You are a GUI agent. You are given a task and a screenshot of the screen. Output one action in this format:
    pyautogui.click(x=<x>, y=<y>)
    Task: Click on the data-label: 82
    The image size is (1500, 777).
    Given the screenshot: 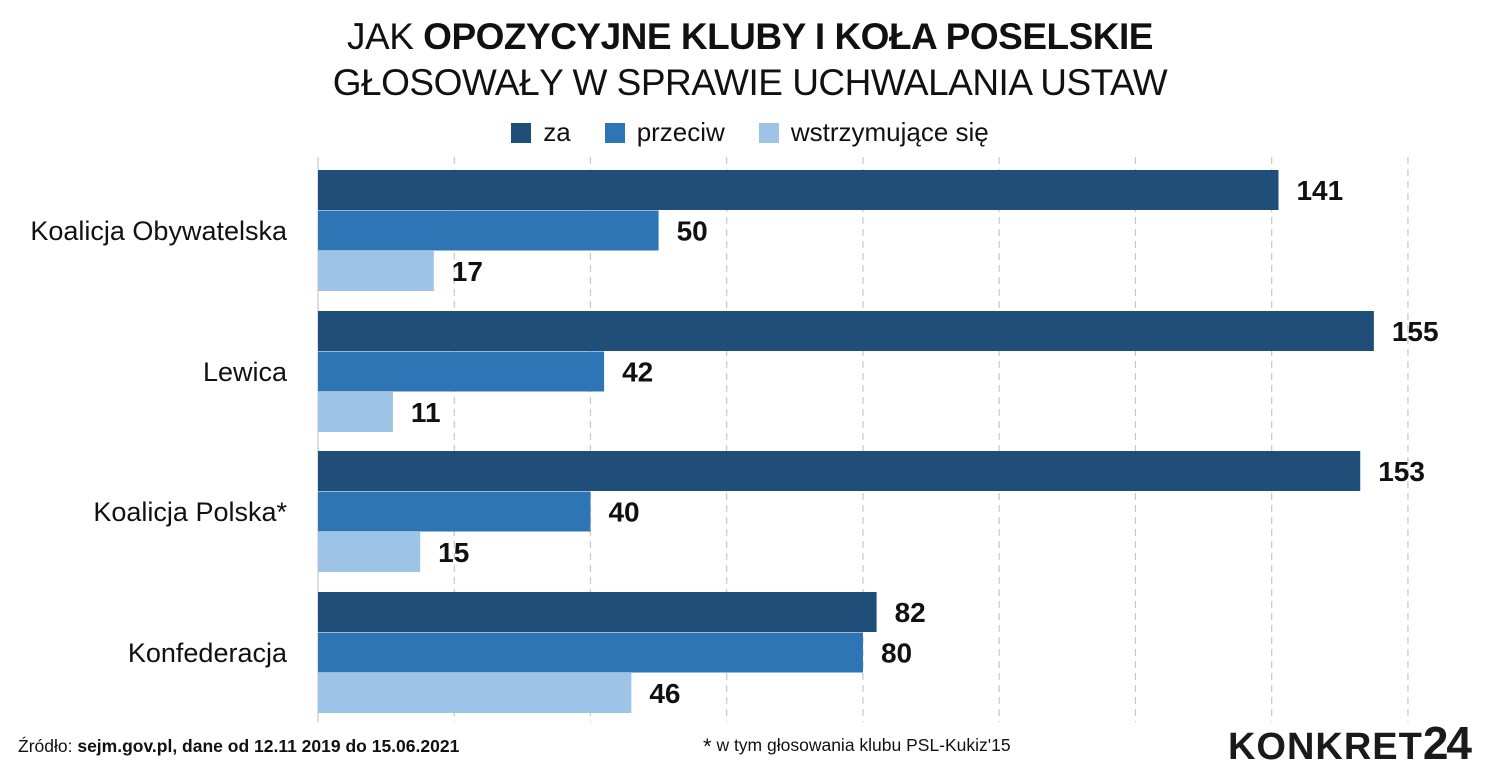 What is the action you would take?
    pyautogui.click(x=910, y=612)
    